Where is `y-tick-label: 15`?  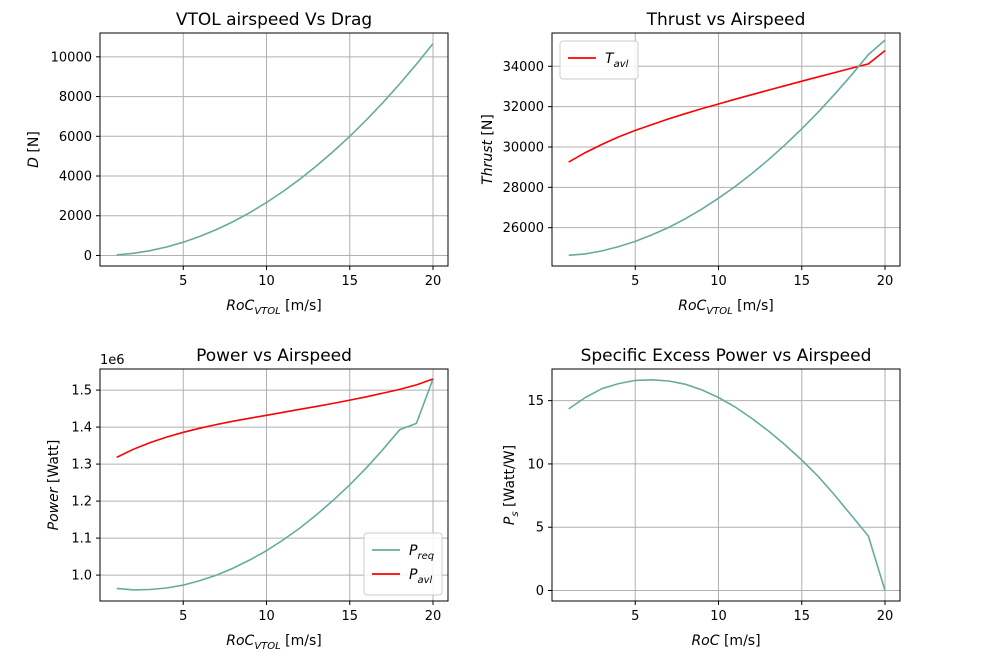
y-tick-label: 15 is located at coordinates (535, 401).